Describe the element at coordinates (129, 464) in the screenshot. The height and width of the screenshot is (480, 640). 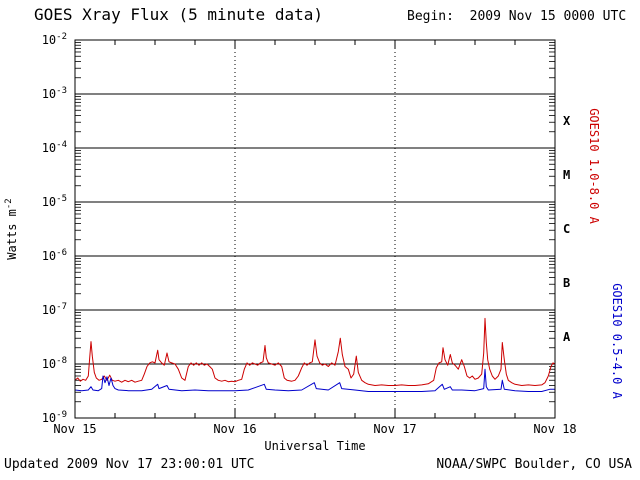
I see `updated-timestamp: Updated 2009 Nov 17 23:00:01 UTC` at that location.